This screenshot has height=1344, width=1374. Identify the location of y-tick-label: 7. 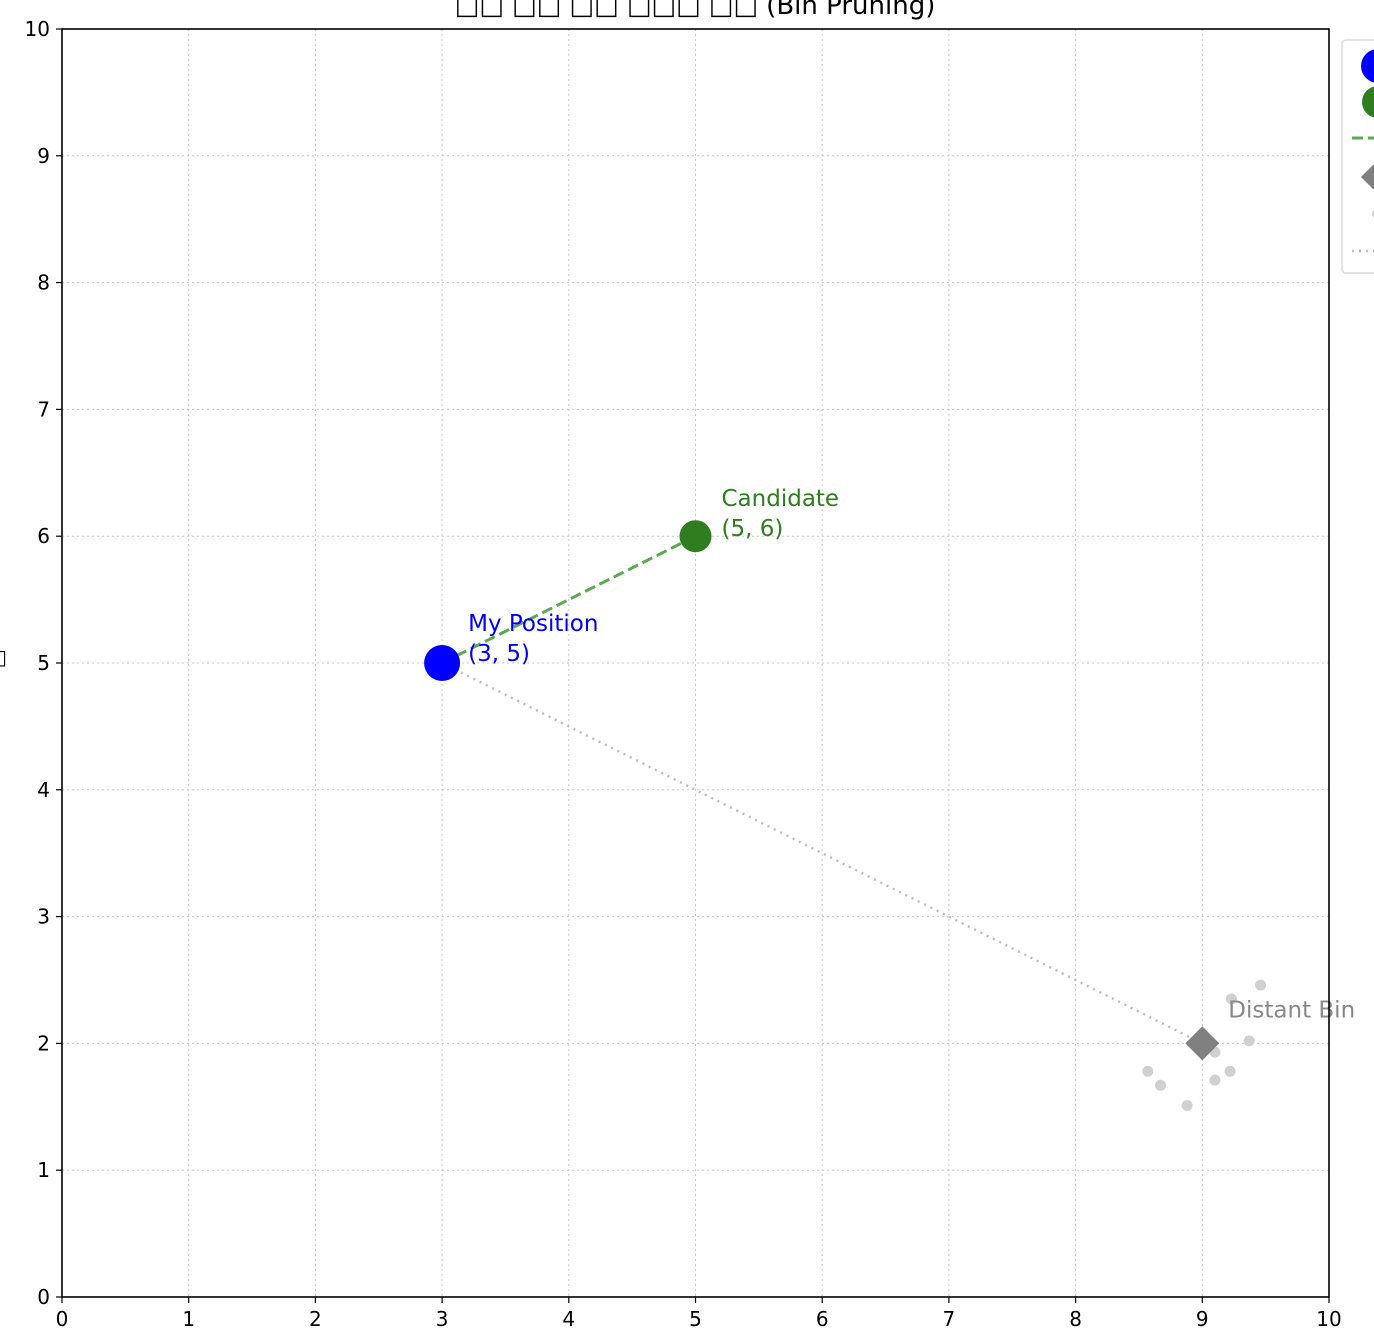
(43, 409).